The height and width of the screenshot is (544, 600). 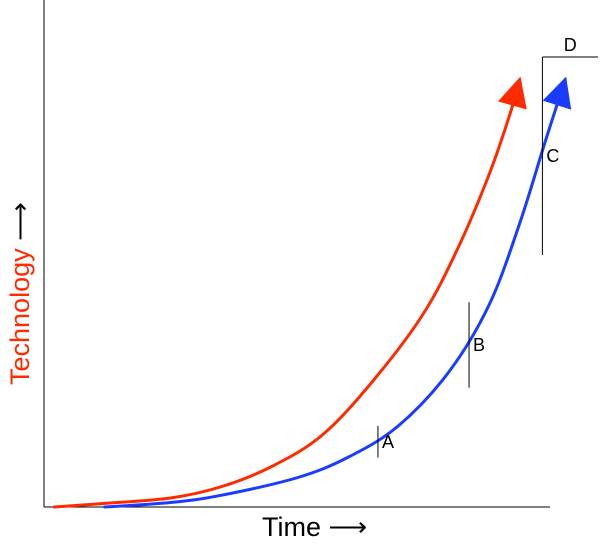 I want to click on annotation-label-c: C, so click(x=552, y=156).